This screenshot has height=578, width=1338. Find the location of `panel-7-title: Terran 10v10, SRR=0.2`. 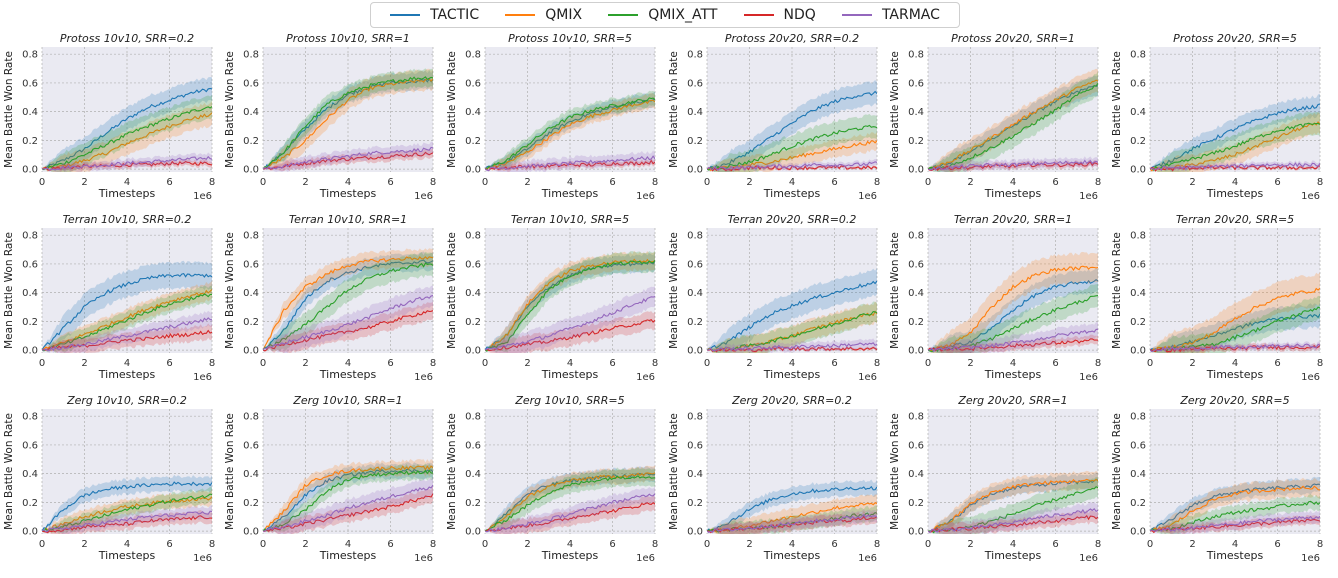

panel-7-title: Terran 10v10, SRR=0.2 is located at coordinates (127, 219).